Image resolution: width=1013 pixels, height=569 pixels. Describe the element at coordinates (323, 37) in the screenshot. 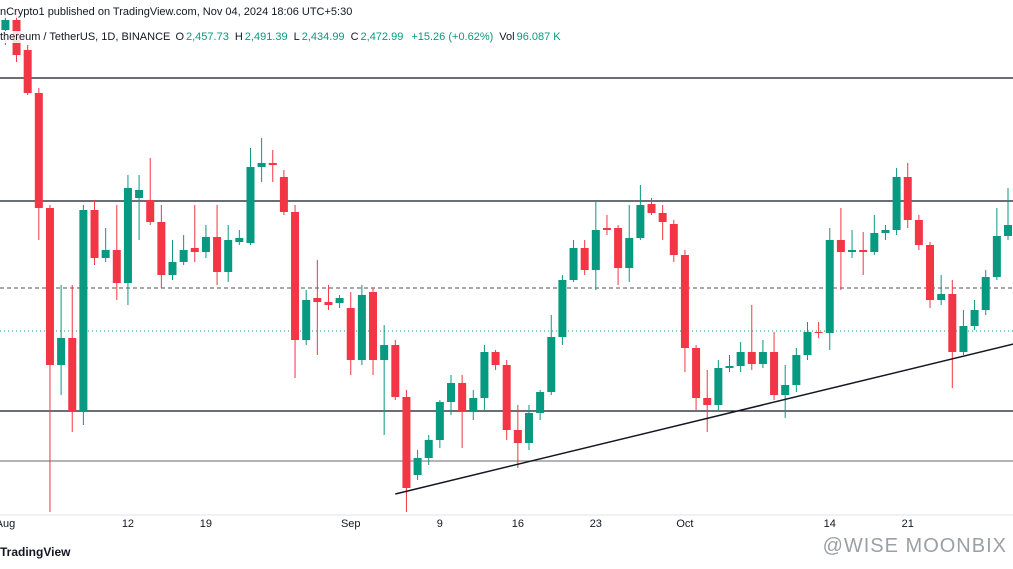

I see `legend-value: 2,434.99` at that location.